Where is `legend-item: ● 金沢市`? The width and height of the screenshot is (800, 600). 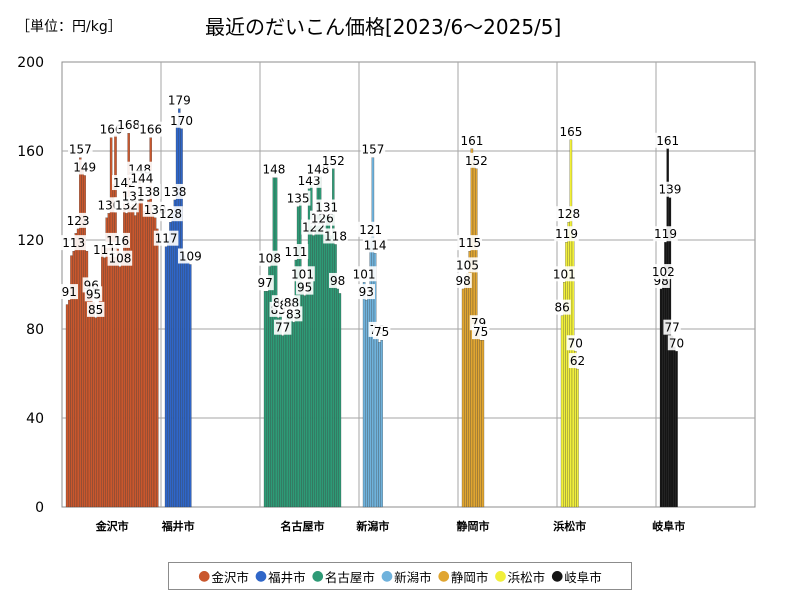 legend-item: ● 金沢市 is located at coordinates (223, 576).